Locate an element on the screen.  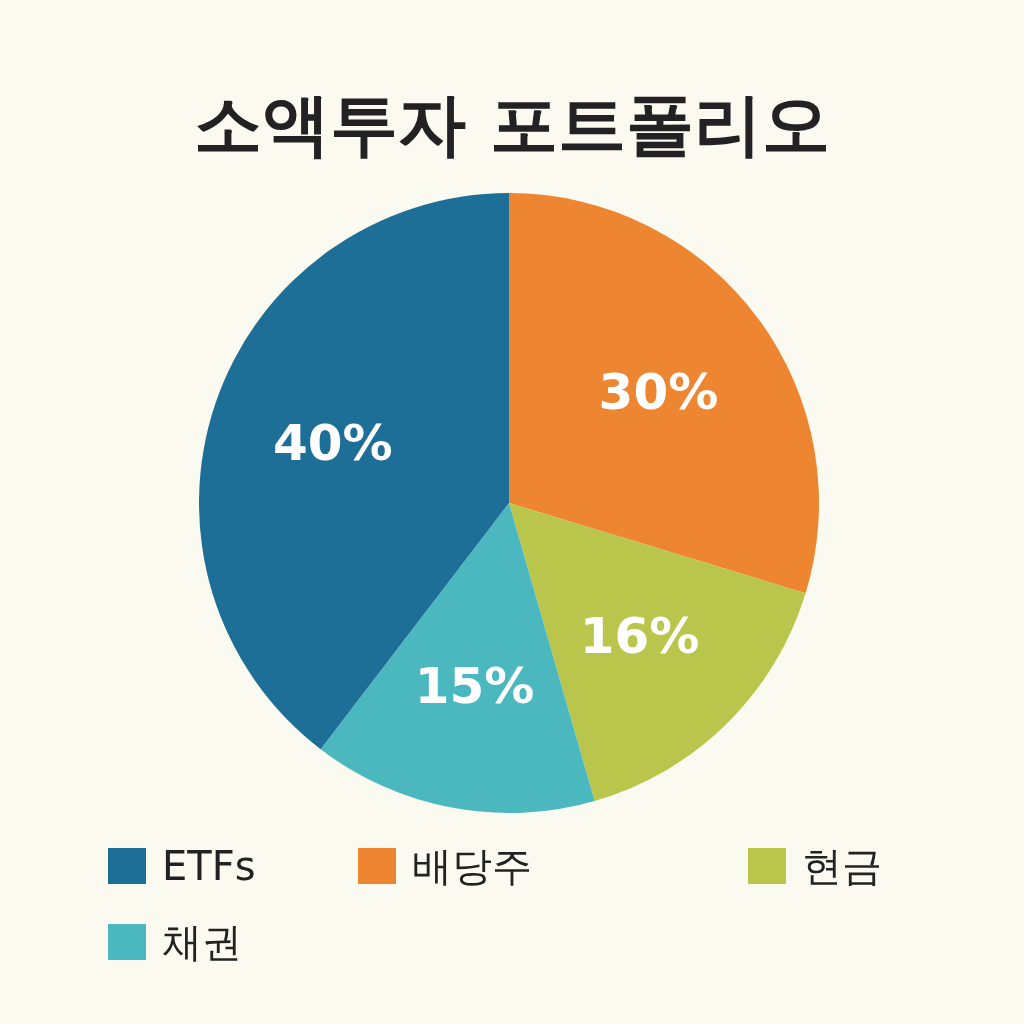
legend-label: ETFs is located at coordinates (209, 866).